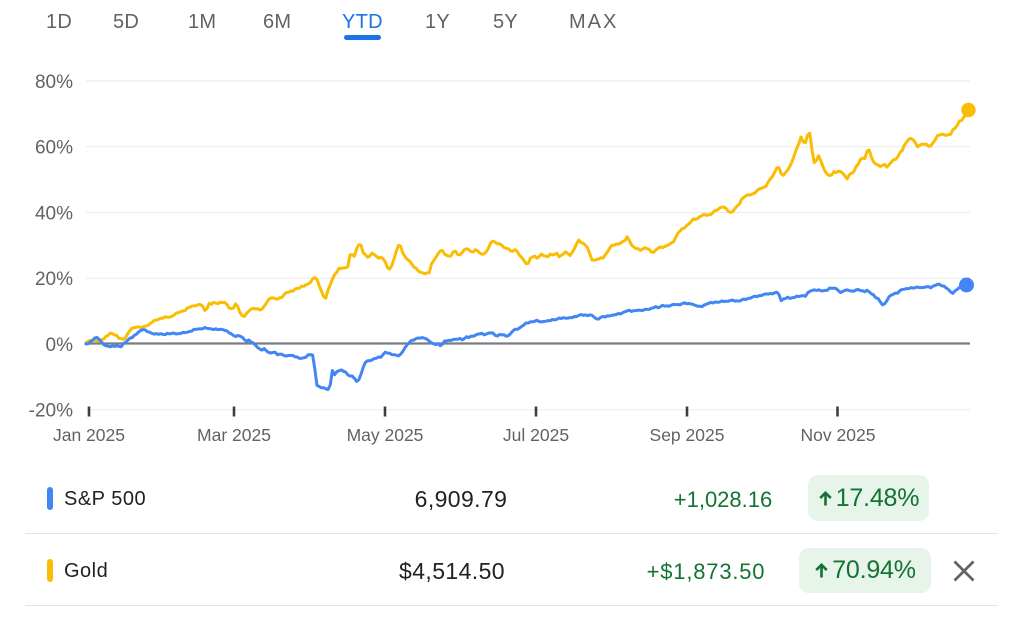 The image size is (1024, 619). What do you see at coordinates (385, 435) in the screenshot?
I see `svg-text: May 2025` at bounding box center [385, 435].